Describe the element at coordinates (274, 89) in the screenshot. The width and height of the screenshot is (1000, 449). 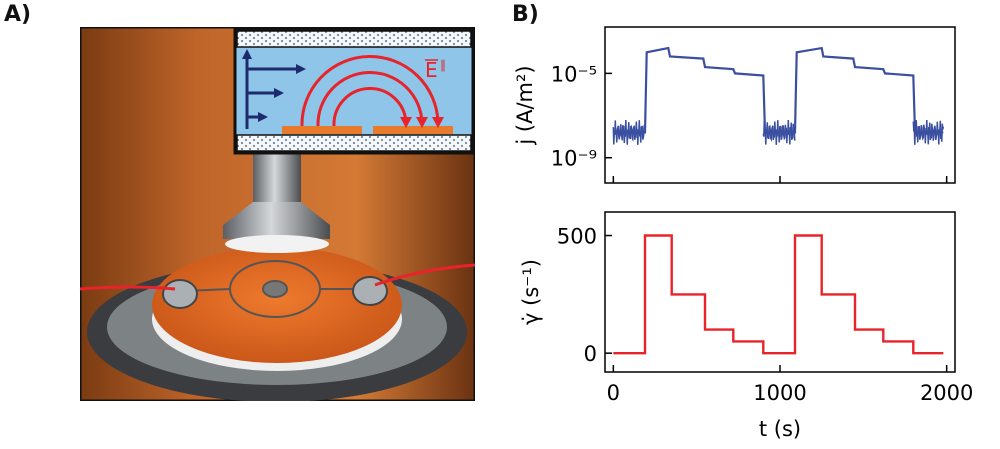
I see `flow-profile-arrows` at that location.